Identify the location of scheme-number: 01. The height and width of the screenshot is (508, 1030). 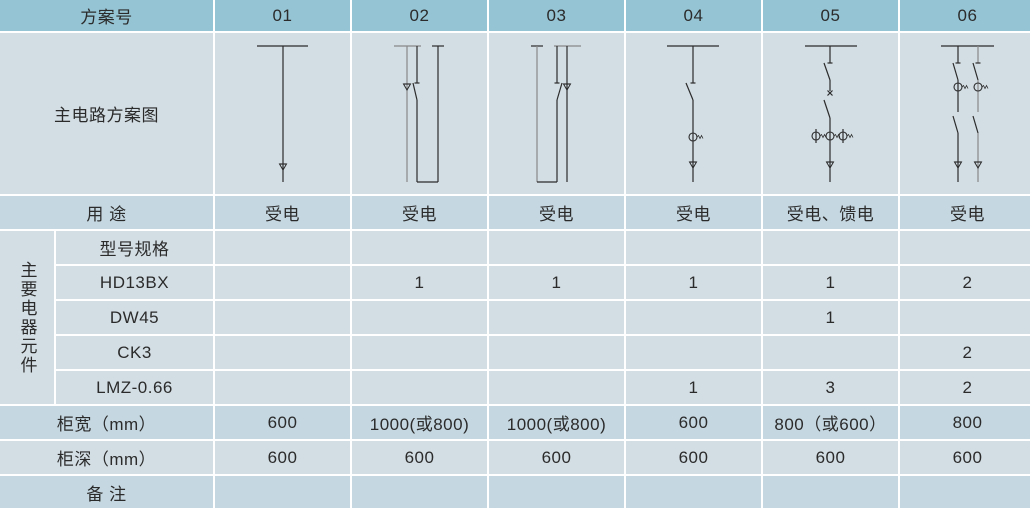
(282, 15).